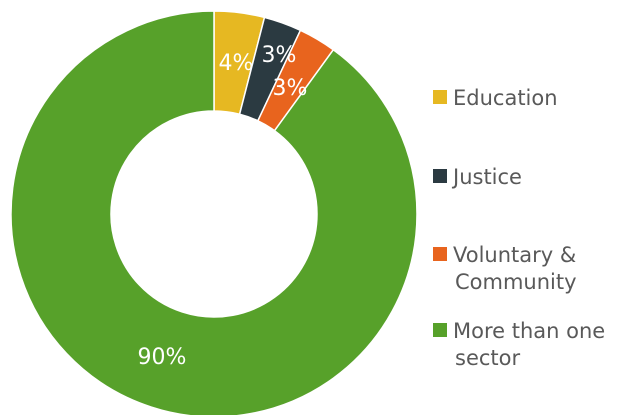  Describe the element at coordinates (162, 357) in the screenshot. I see `data-label-more-than-one-sector: 90%` at that location.